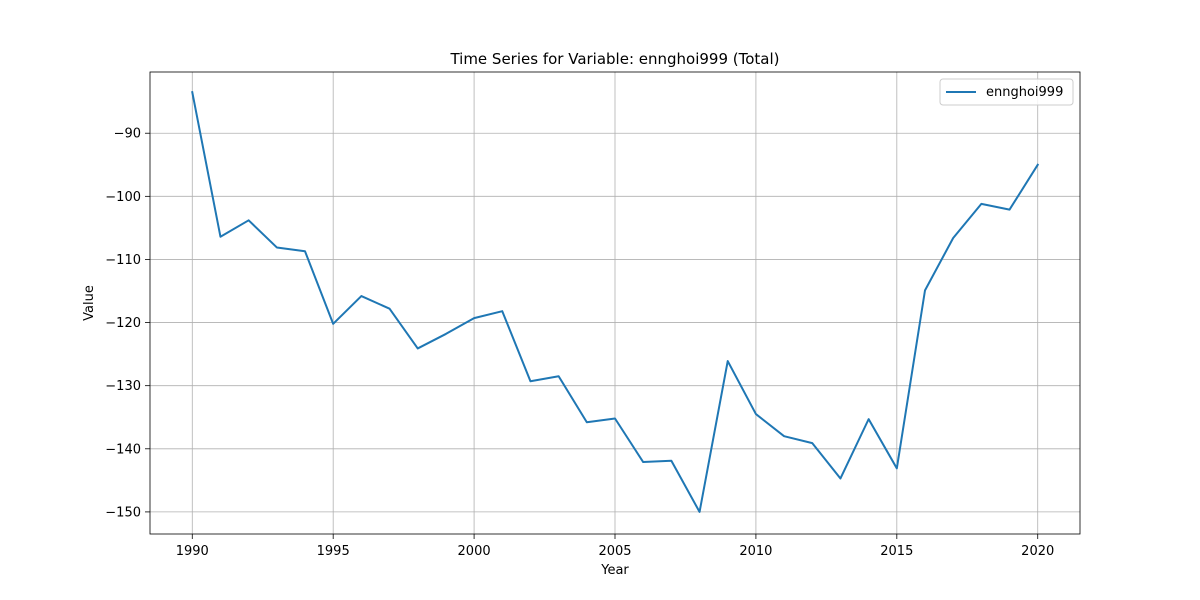 The image size is (1200, 600). What do you see at coordinates (192, 551) in the screenshot?
I see `x-tick-label: 1990` at bounding box center [192, 551].